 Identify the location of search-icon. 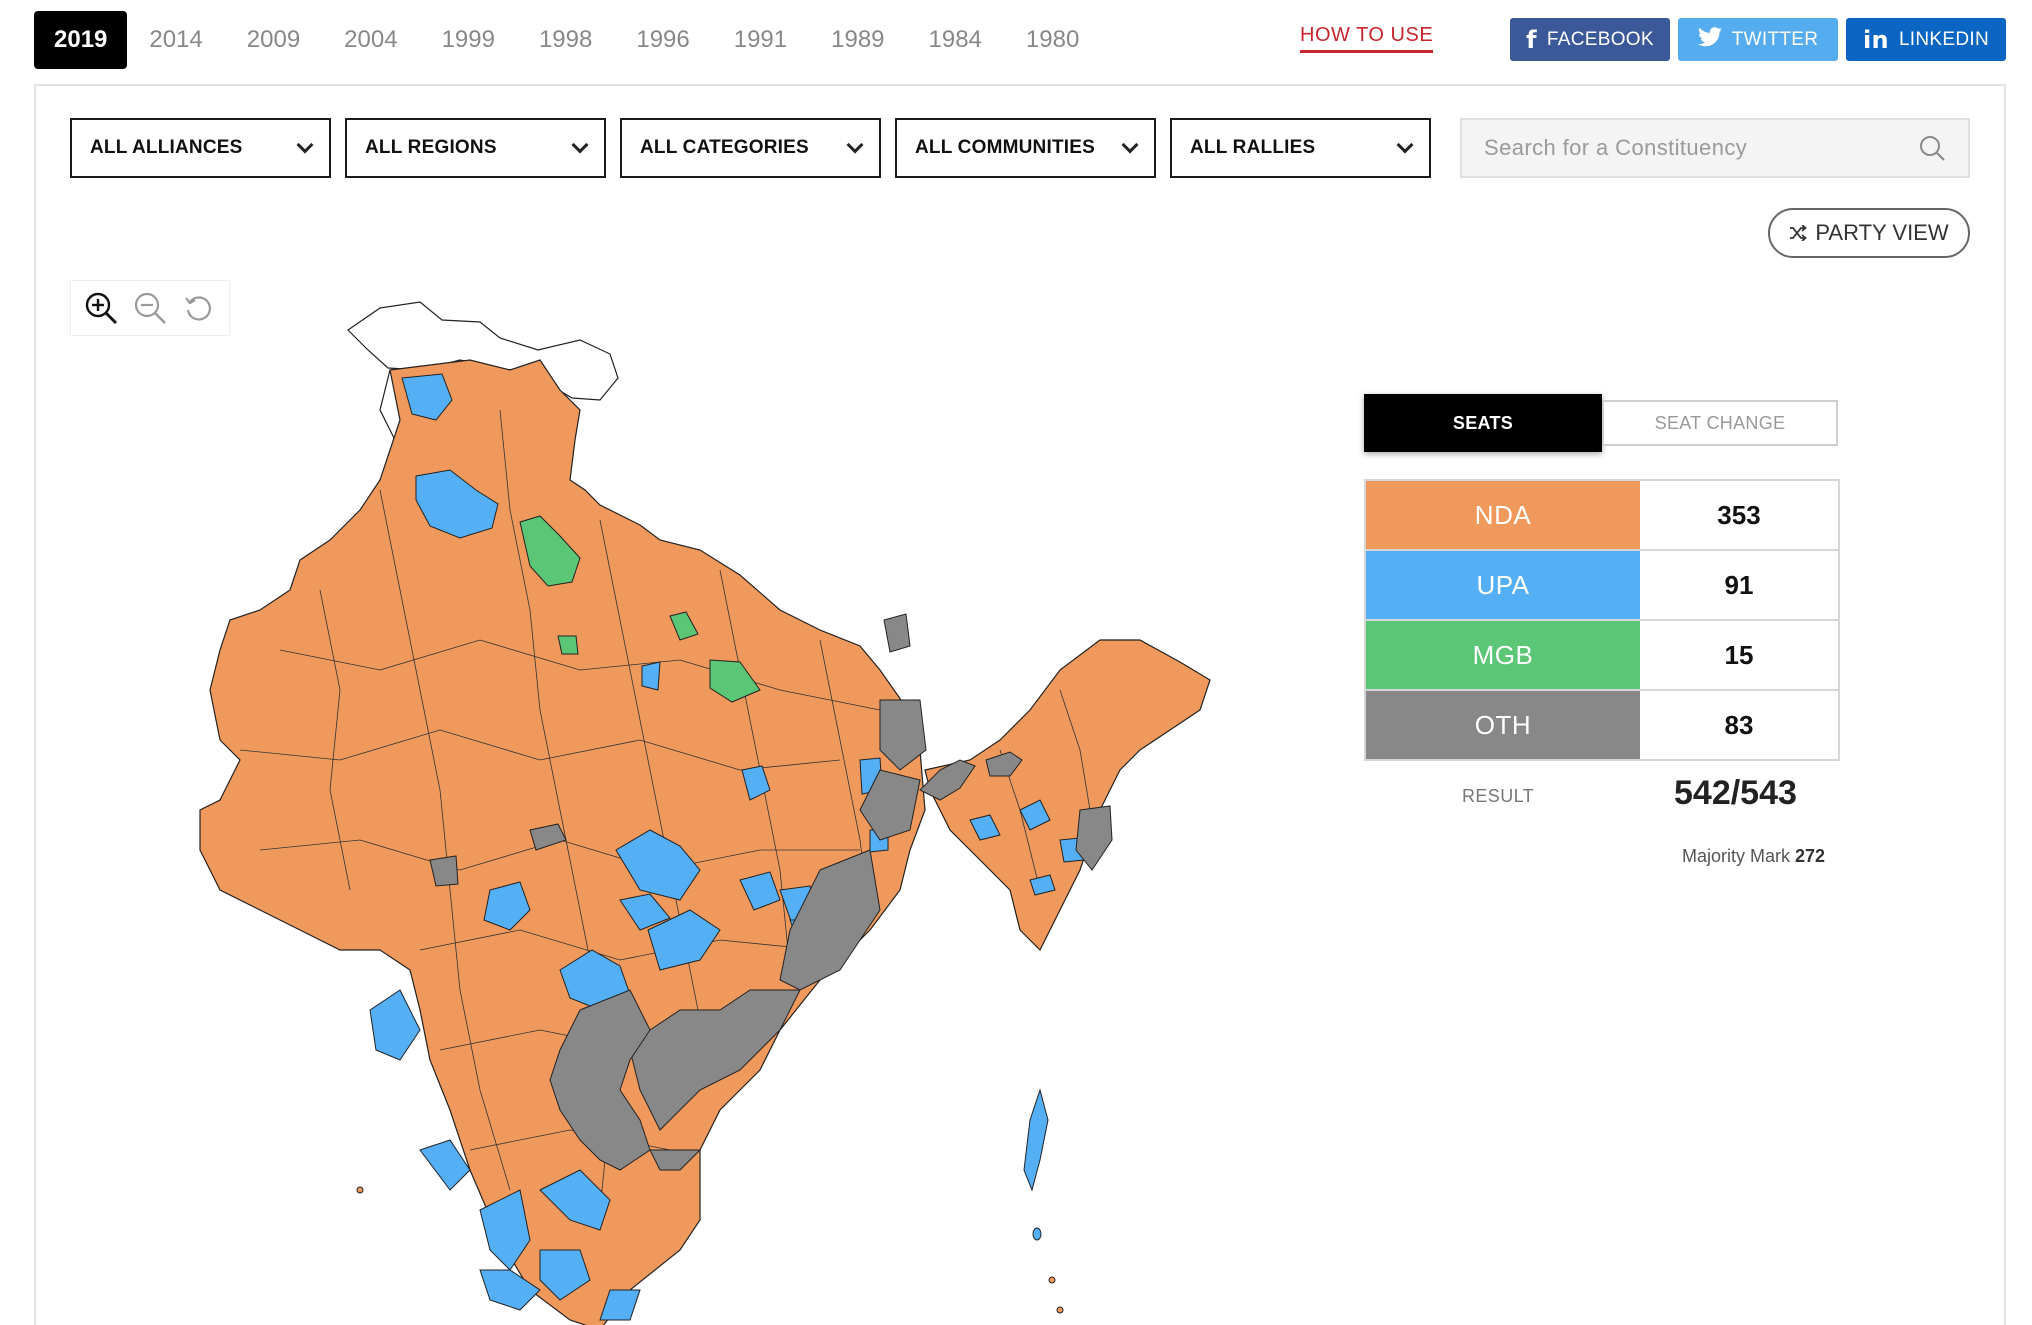
(1932, 148).